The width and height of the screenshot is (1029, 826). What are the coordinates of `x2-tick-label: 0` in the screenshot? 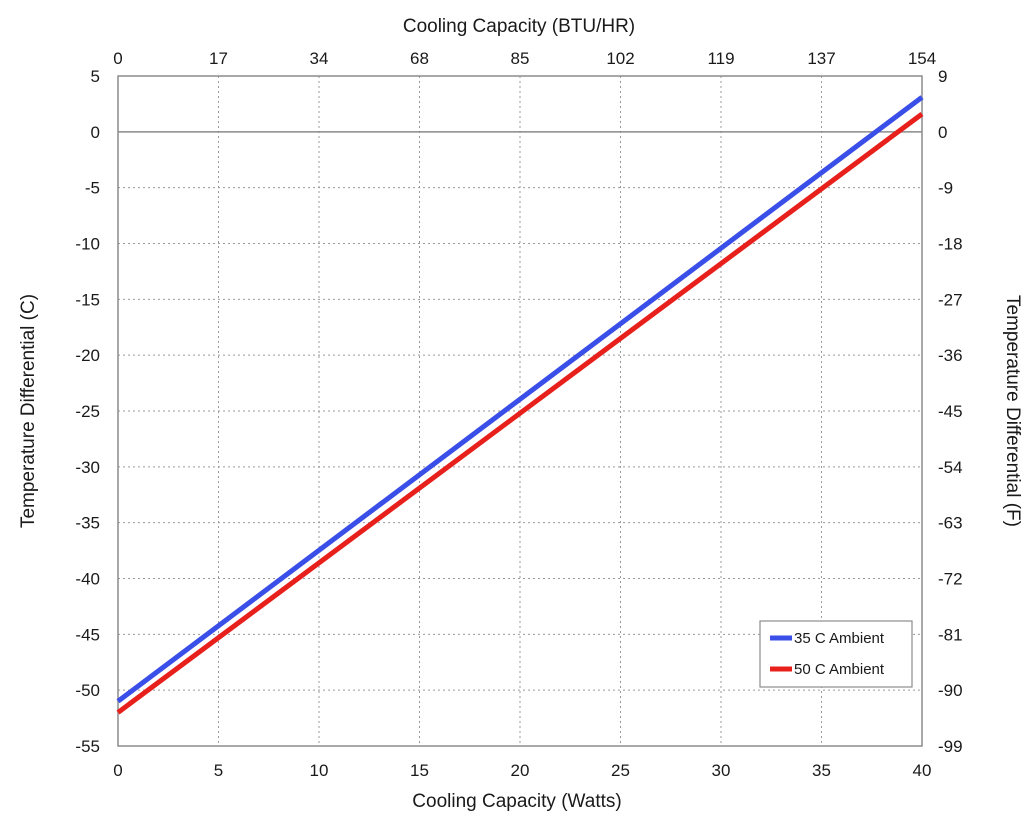 It's located at (117, 58).